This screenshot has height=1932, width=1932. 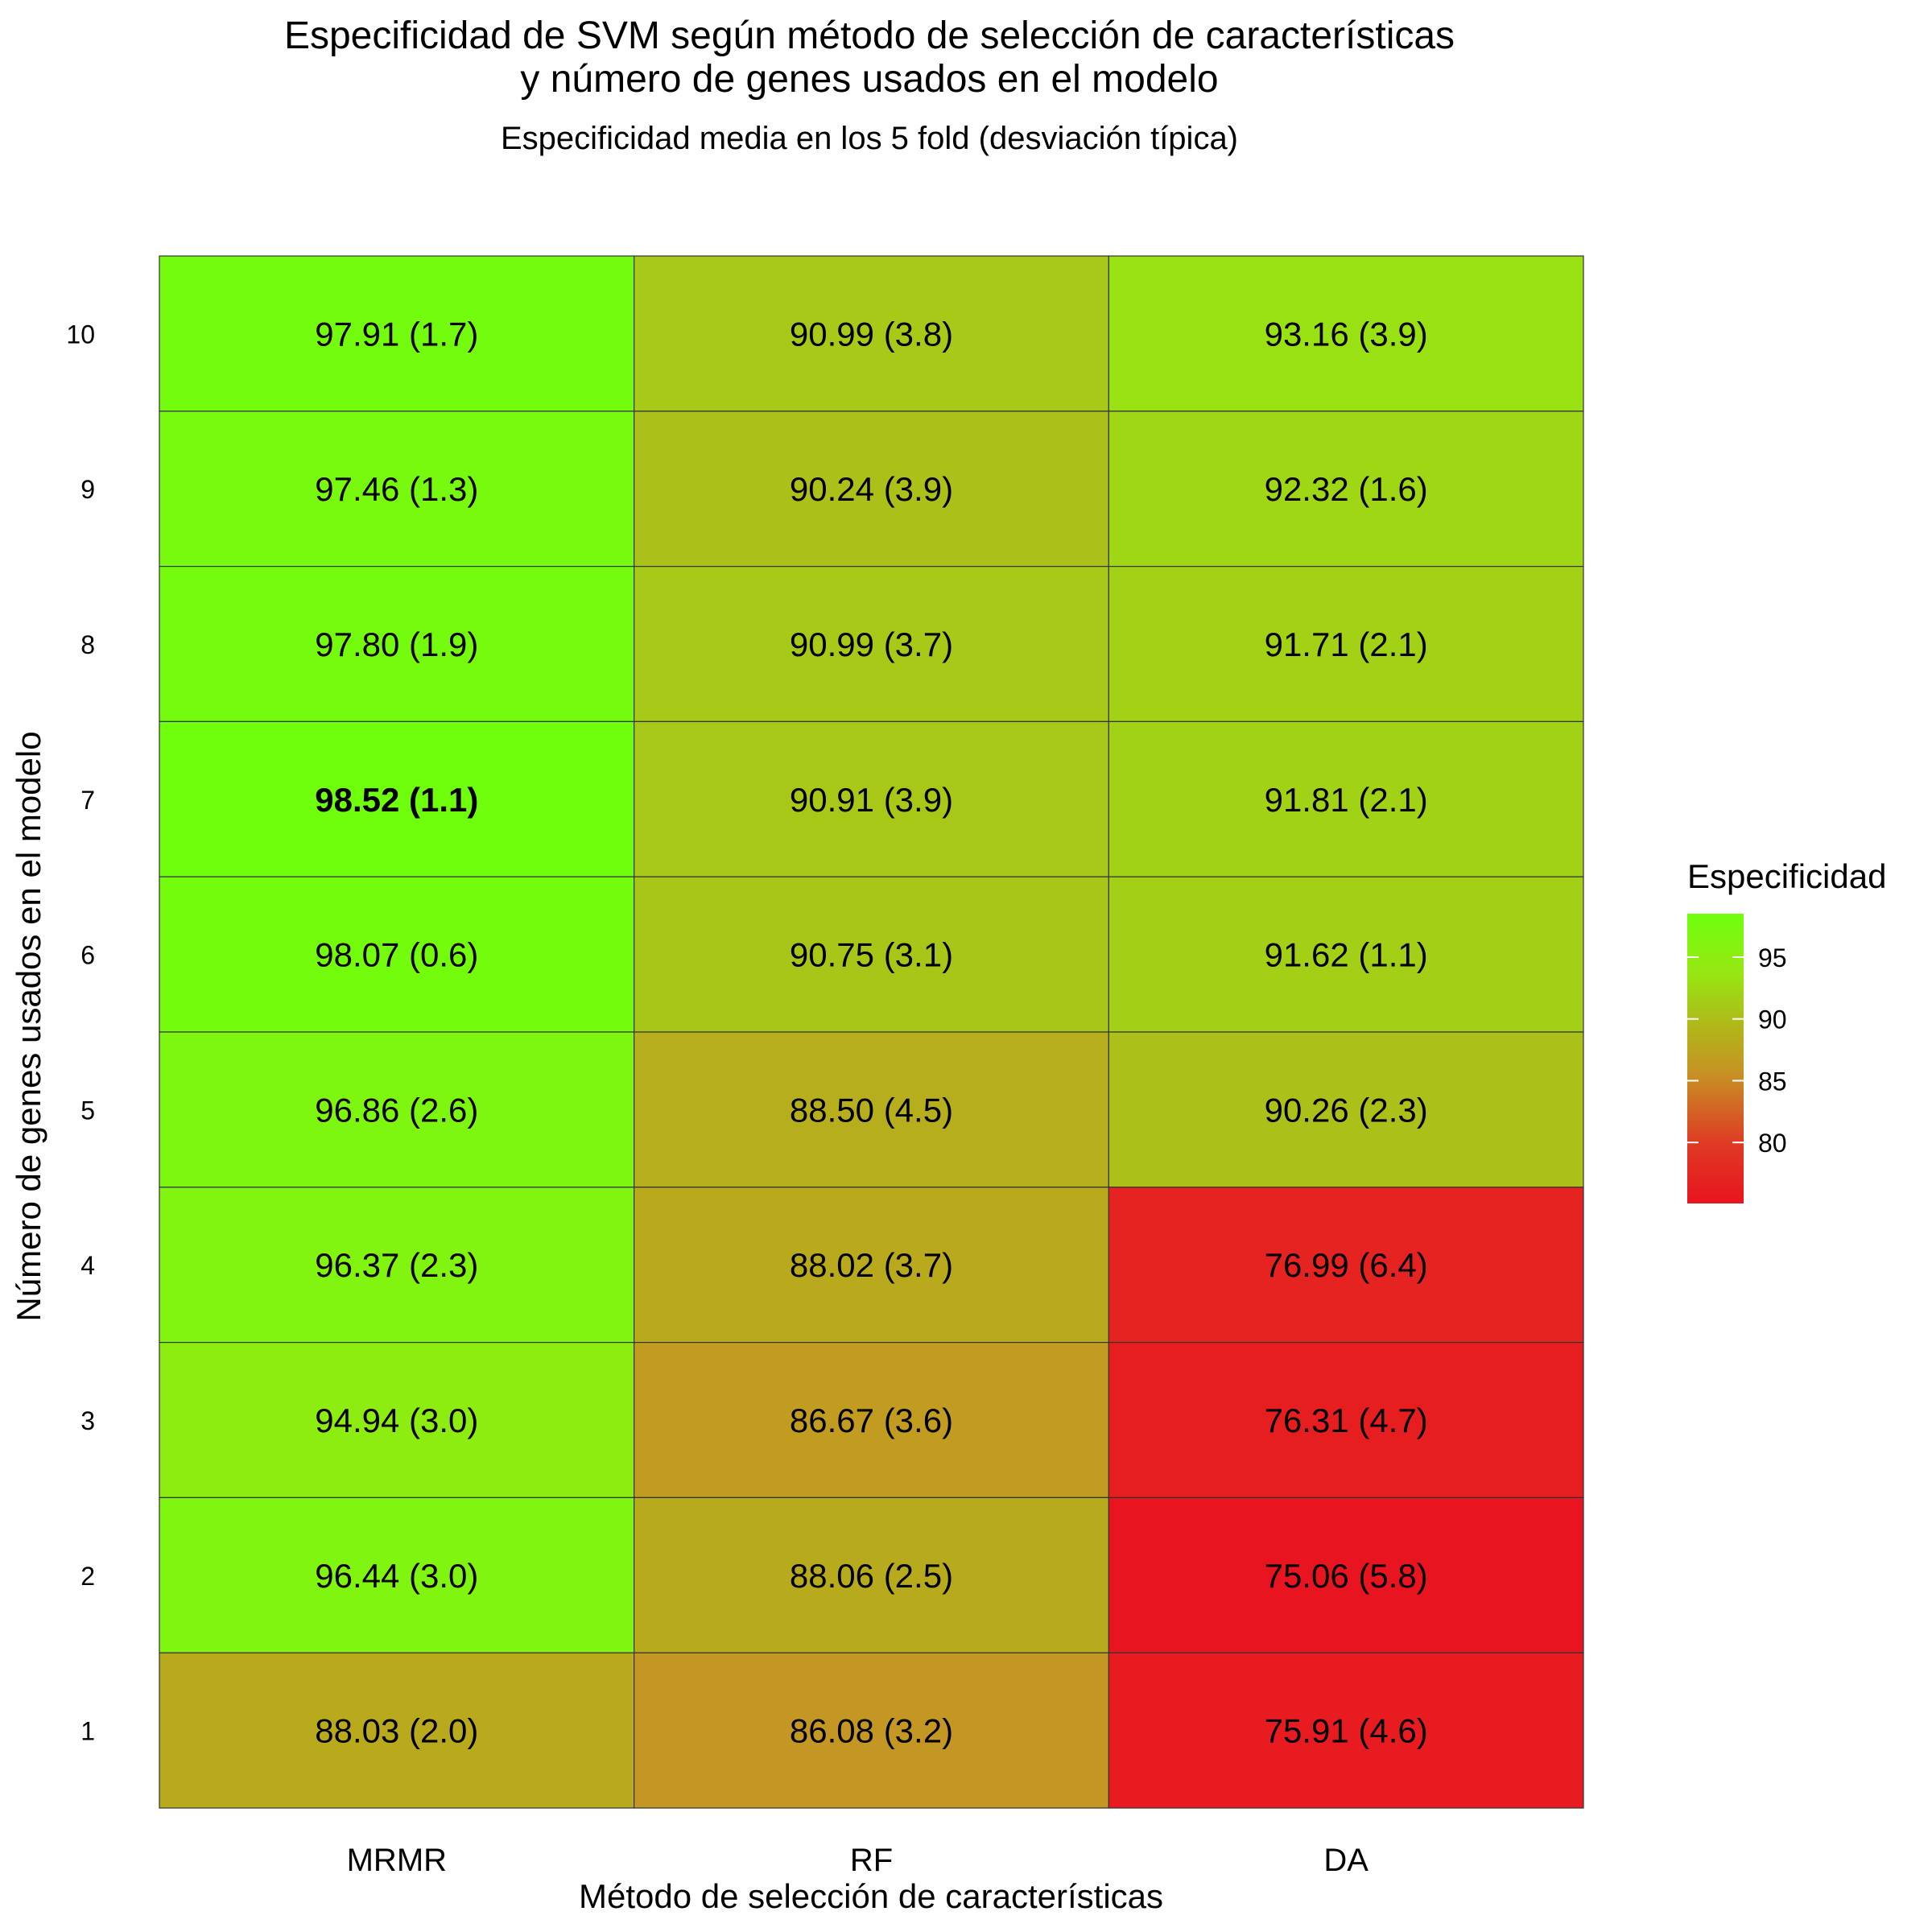 I want to click on cell-label-da-4: 76.99 (6.4), so click(x=1346, y=1265).